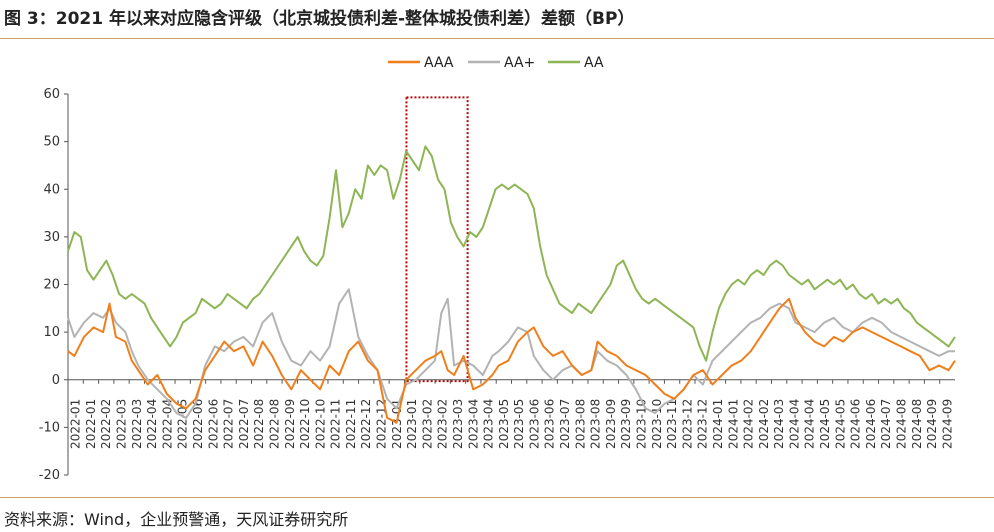  What do you see at coordinates (51, 285) in the screenshot?
I see `y-tick-label: 20` at bounding box center [51, 285].